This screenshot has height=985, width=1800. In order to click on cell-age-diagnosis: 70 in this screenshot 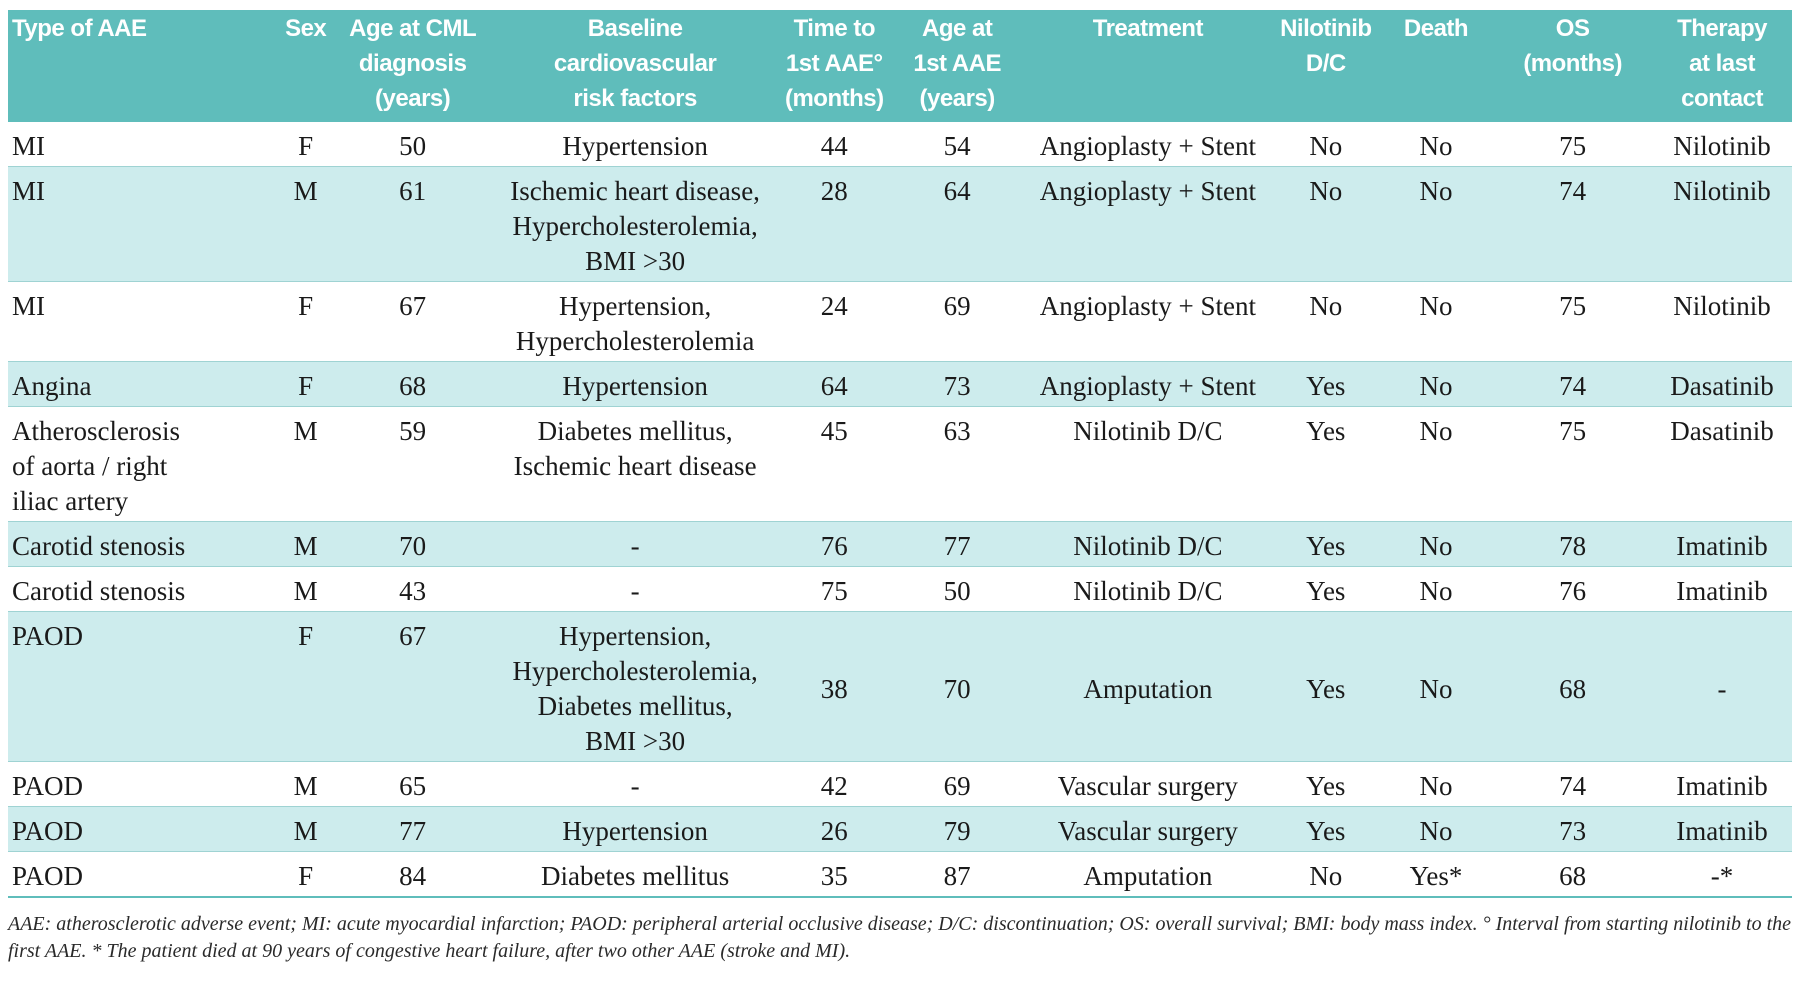, I will do `click(413, 544)`.